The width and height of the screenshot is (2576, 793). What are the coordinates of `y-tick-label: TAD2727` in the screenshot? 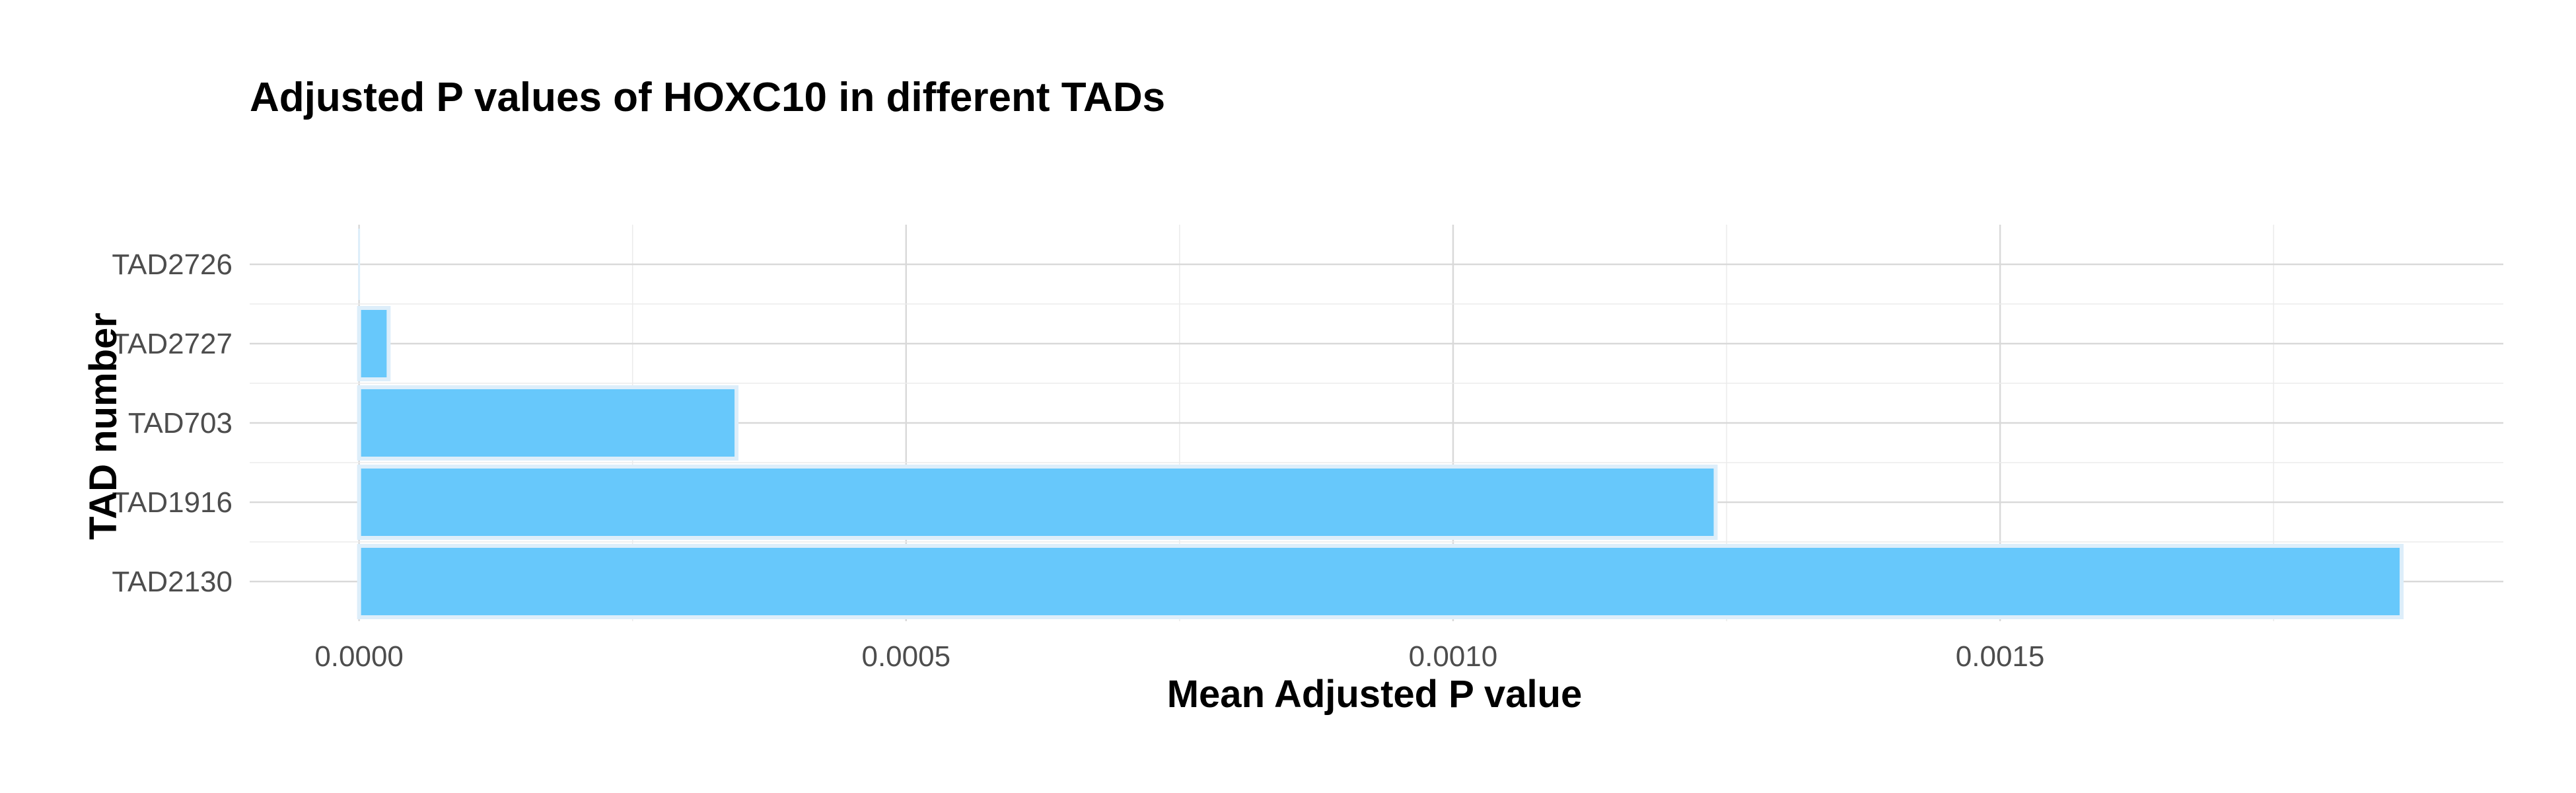 It's located at (172, 344).